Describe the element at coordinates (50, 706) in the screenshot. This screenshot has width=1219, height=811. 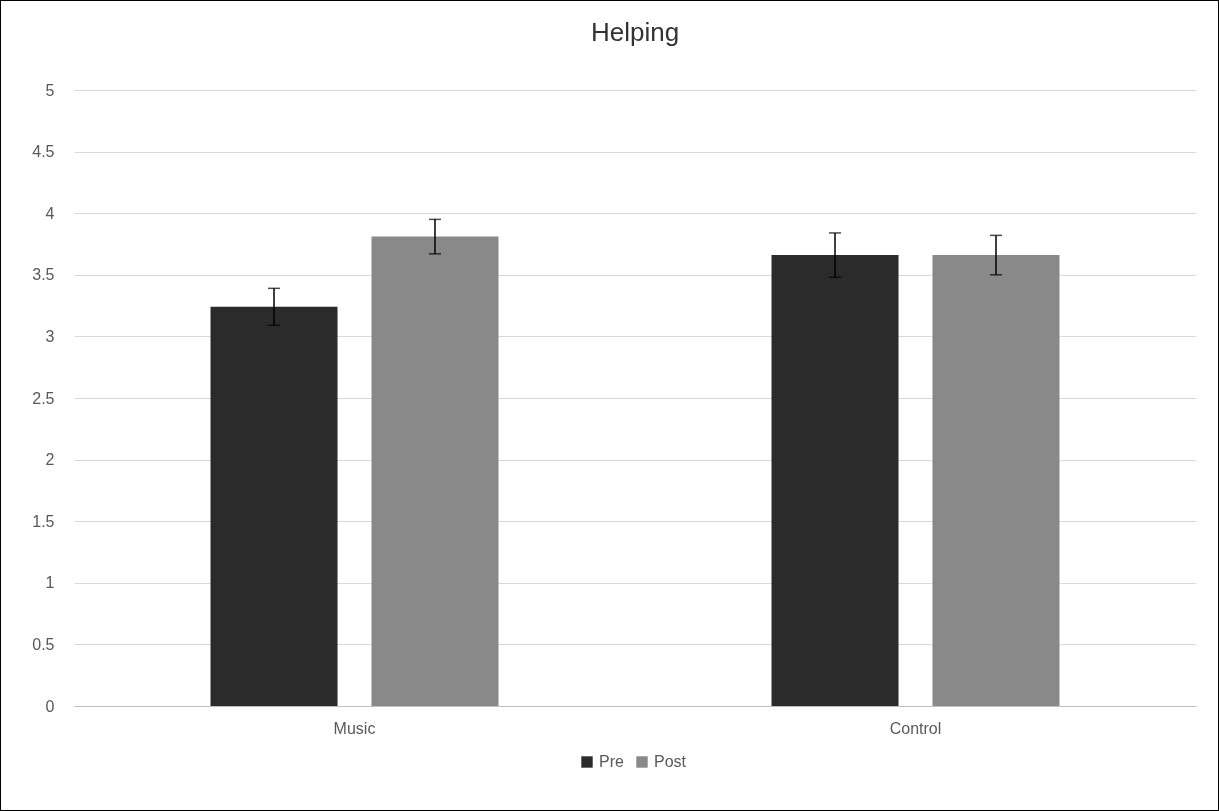
I see `y-tick-label: 0` at that location.